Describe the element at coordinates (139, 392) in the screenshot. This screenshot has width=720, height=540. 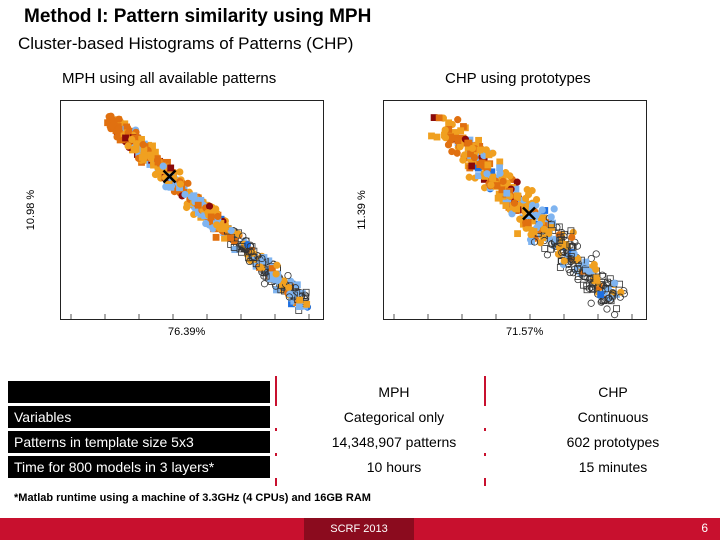
I see `table-header-blank` at that location.